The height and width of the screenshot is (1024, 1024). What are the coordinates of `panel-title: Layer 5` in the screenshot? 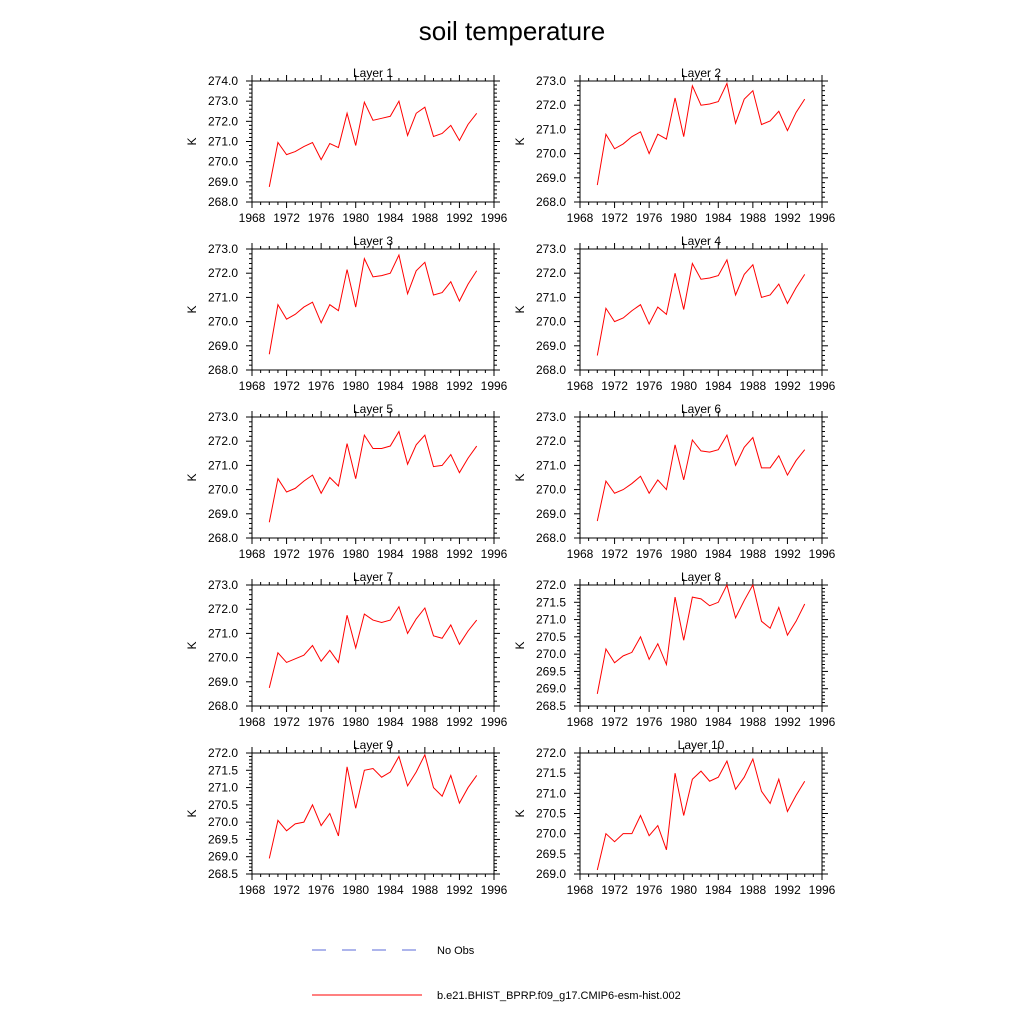 It's located at (373, 409).